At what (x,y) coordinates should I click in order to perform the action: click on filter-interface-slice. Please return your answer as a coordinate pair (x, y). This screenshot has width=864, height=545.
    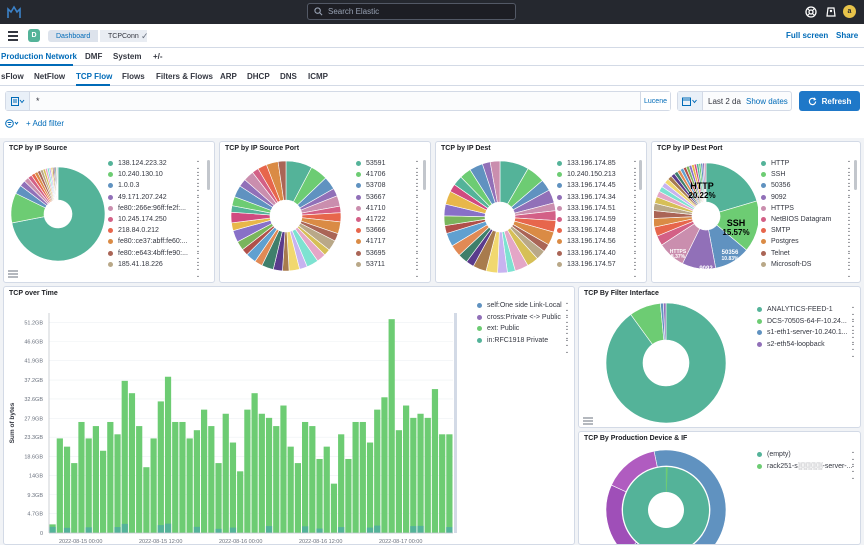
    Looking at the image, I should click on (665, 321).